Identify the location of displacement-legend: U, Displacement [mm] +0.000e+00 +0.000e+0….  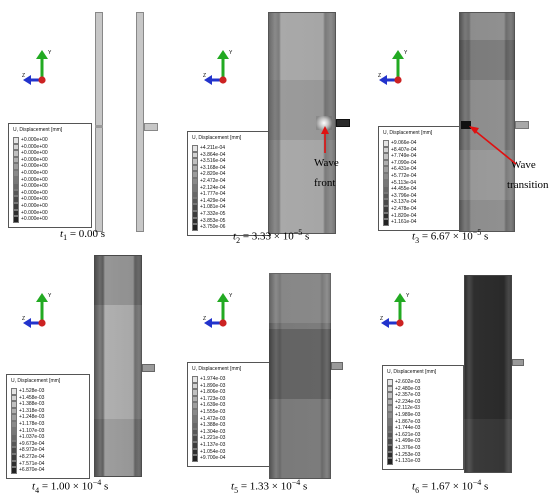
(50, 175).